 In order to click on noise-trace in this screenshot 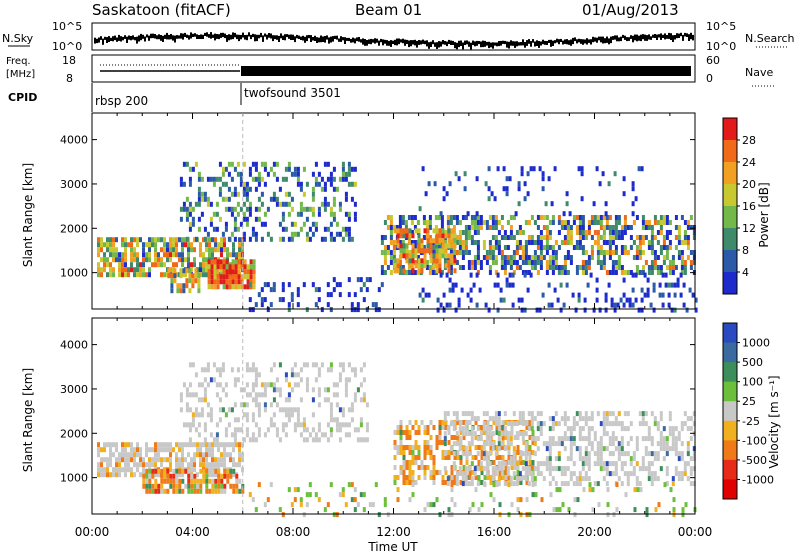, I will do `click(394, 41)`.